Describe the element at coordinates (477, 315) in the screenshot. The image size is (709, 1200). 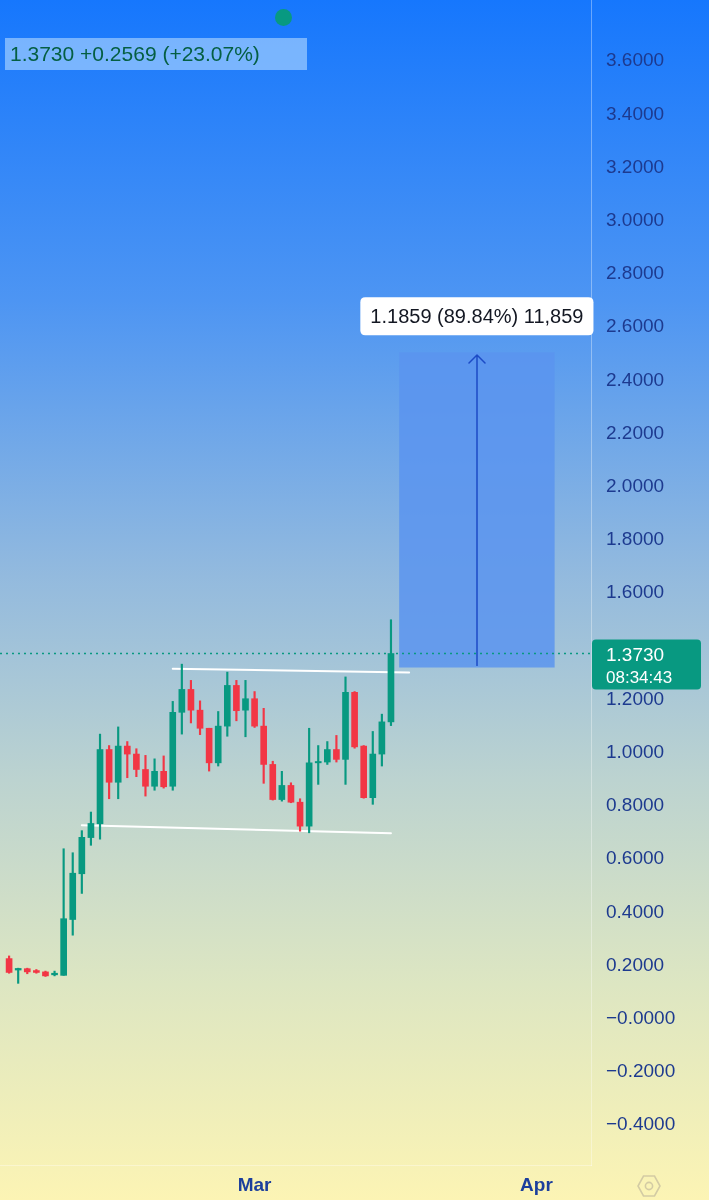
I see `band-label: 1.1859 (89.84%) 11,859` at that location.